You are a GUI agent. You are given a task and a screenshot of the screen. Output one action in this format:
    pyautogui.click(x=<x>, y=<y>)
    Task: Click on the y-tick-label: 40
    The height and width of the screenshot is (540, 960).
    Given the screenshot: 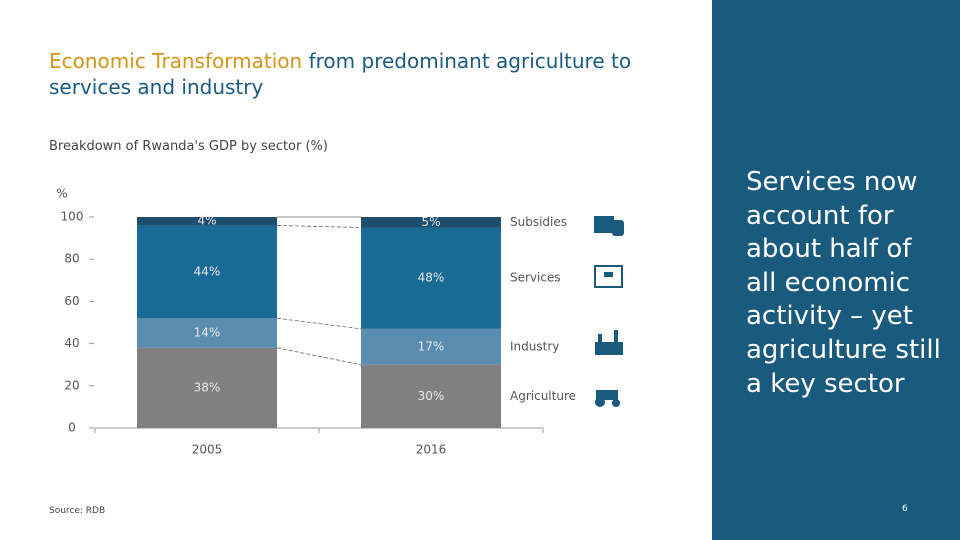 What is the action you would take?
    pyautogui.click(x=71, y=343)
    